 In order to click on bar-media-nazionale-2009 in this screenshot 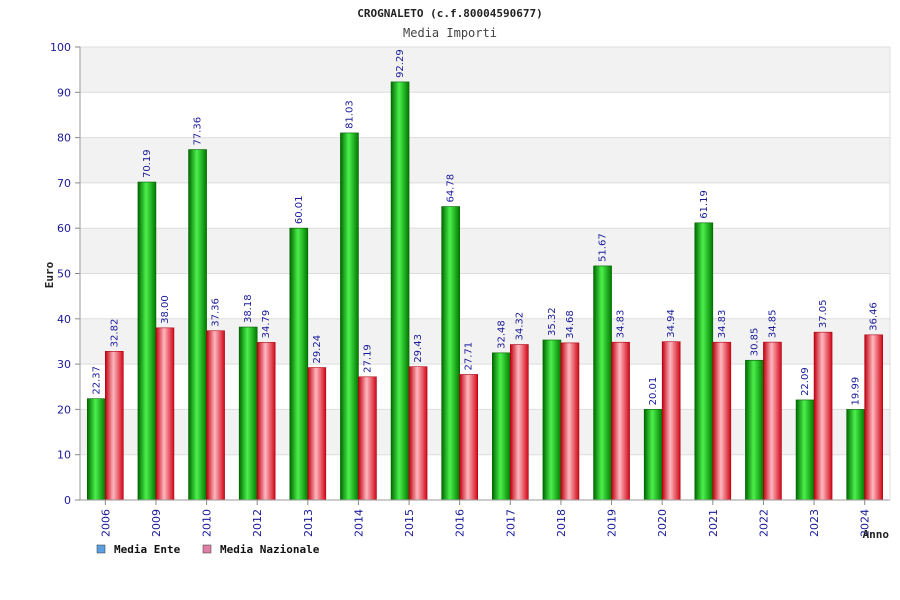, I will do `click(165, 414)`.